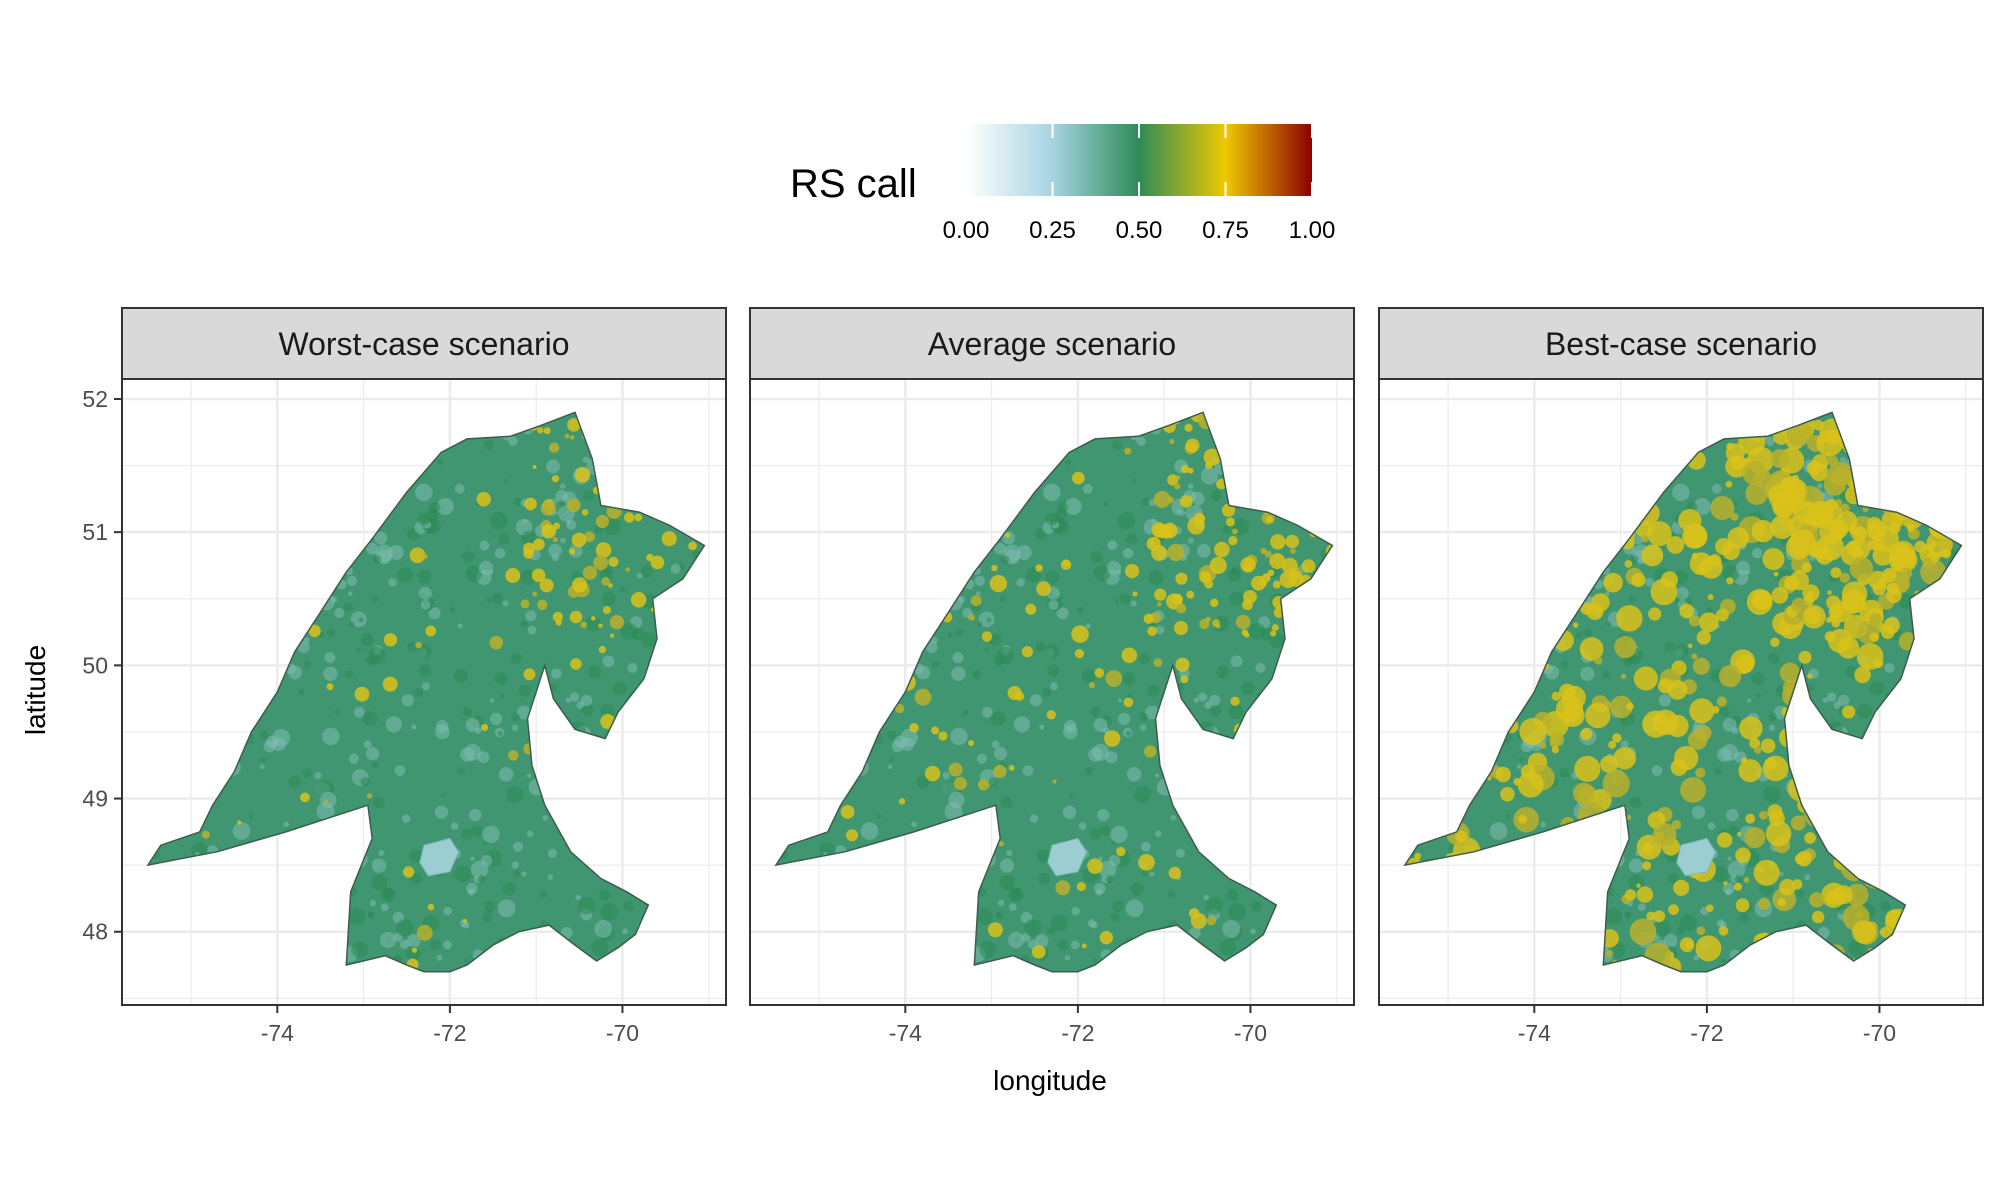 The width and height of the screenshot is (2000, 1200). Describe the element at coordinates (1052, 230) in the screenshot. I see `legend-tick-label: 0.25` at that location.